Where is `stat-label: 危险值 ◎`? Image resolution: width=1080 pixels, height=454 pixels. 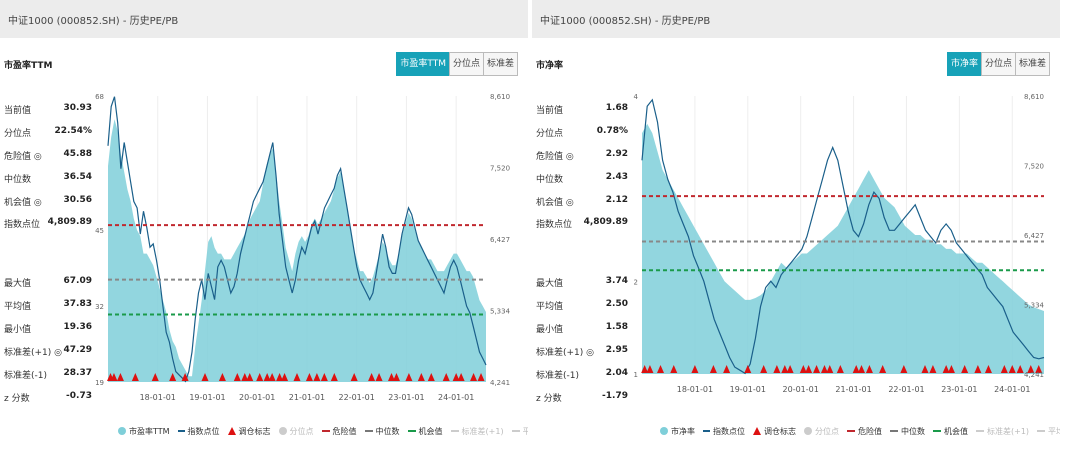 stat-label: 危险值 ◎ is located at coordinates (23, 157).